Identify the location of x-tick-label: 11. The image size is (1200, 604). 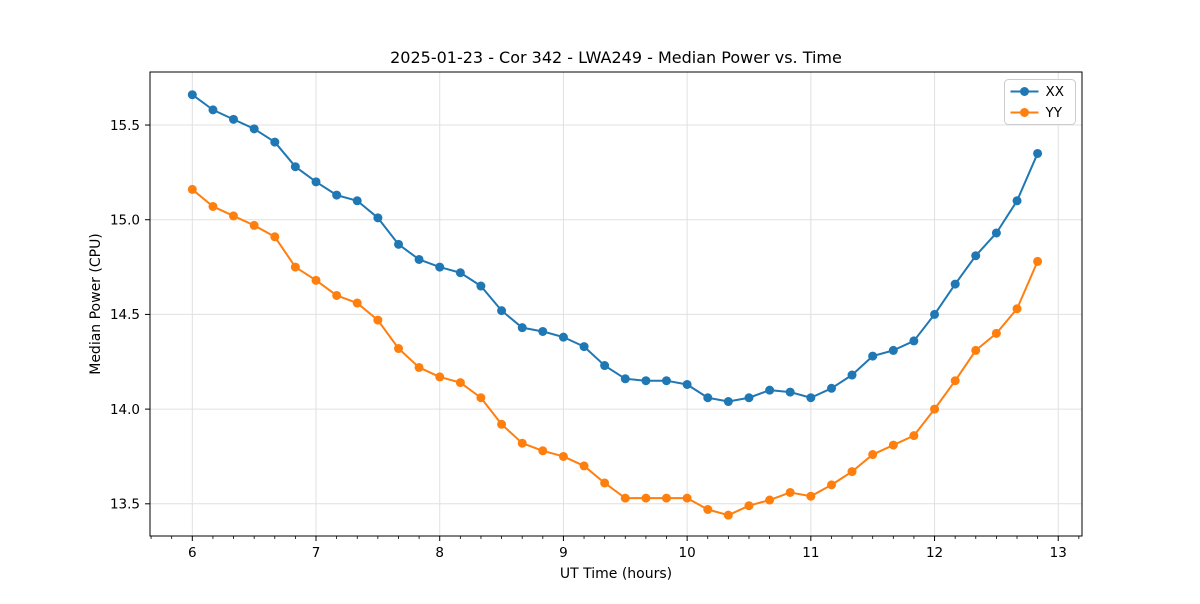
(810, 553).